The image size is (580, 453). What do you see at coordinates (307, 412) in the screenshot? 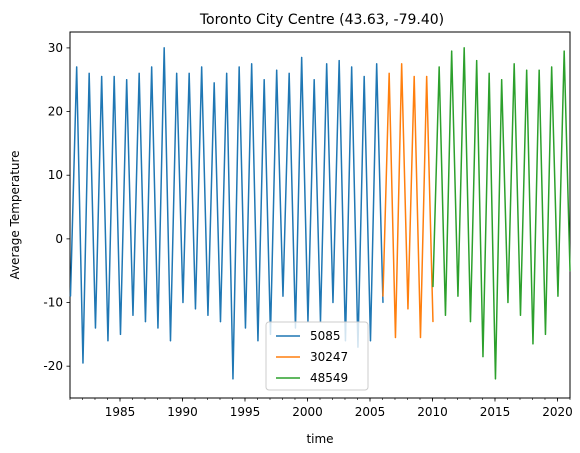
I see `x-tick-label: 2000` at bounding box center [307, 412].